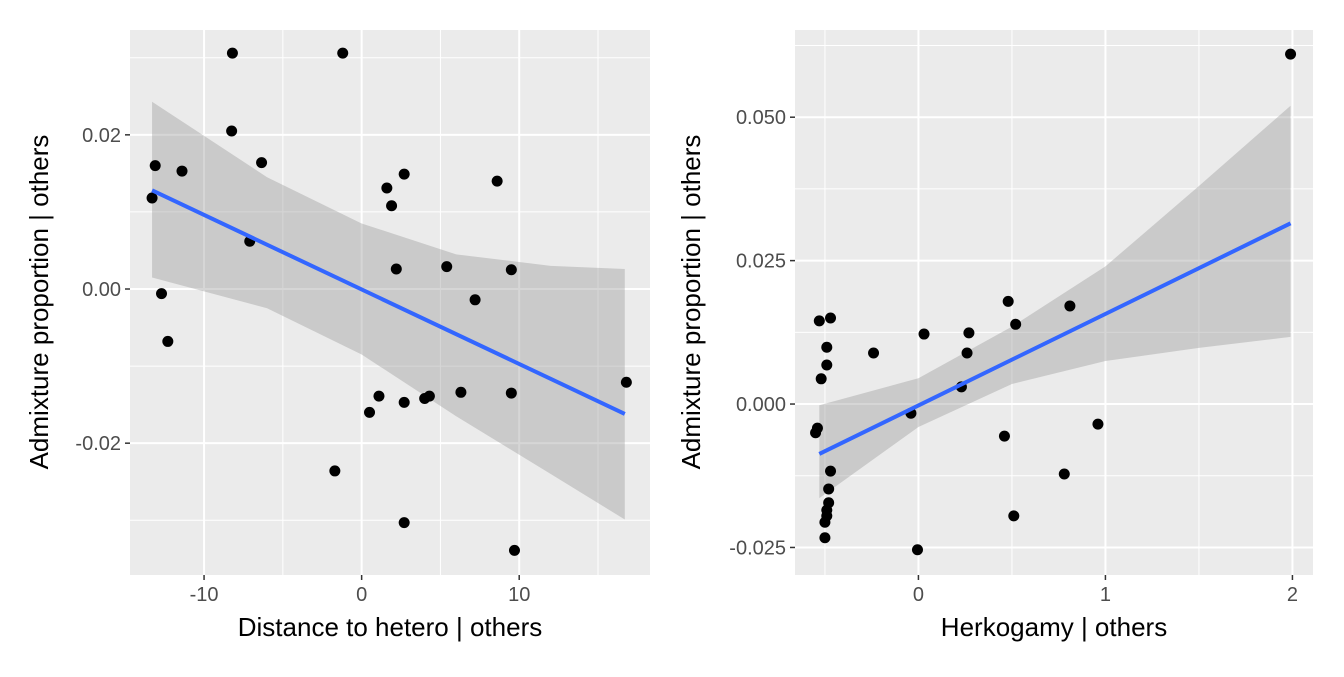  I want to click on y-tick-label: 0.00, so click(101, 290).